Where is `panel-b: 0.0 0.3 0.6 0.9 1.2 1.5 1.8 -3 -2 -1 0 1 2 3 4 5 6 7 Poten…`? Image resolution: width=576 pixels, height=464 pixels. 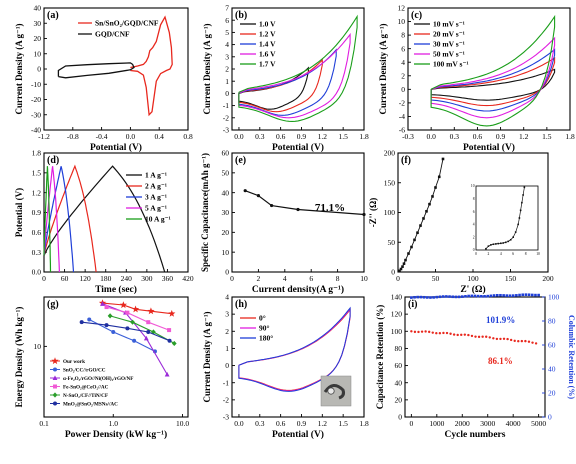
panel-b: 0.0 0.3 0.6 0.9 1.2 1.5 1.8 -3 -2 -1 0 1 2 3 4 5 6 7 Poten… is located at coordinates (285, 78).